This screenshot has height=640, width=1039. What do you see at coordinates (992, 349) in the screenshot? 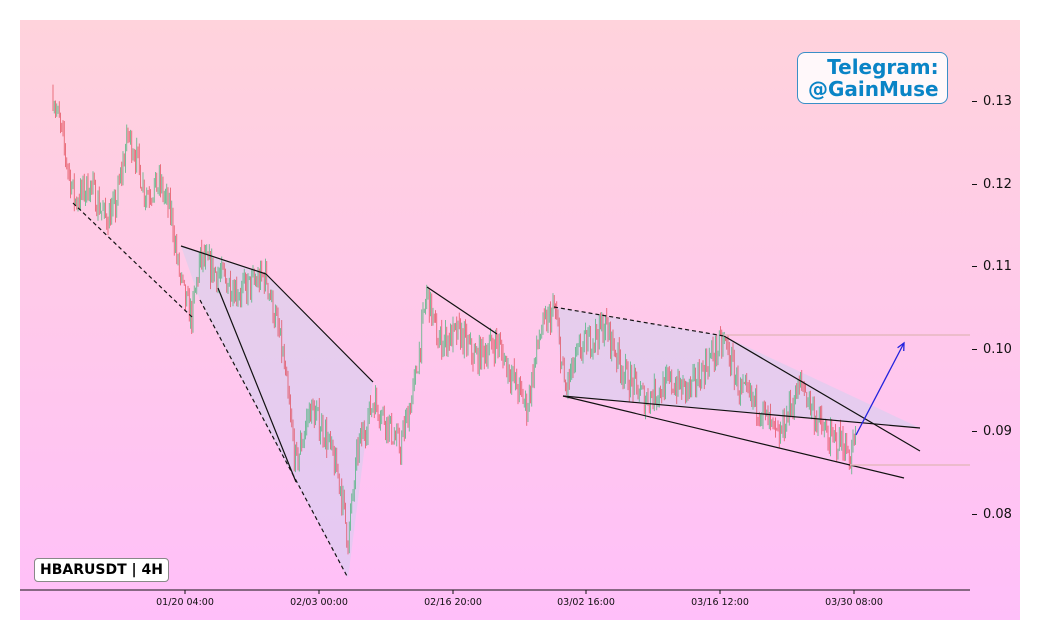
I see `y-tick-label: 0.10` at bounding box center [992, 349].